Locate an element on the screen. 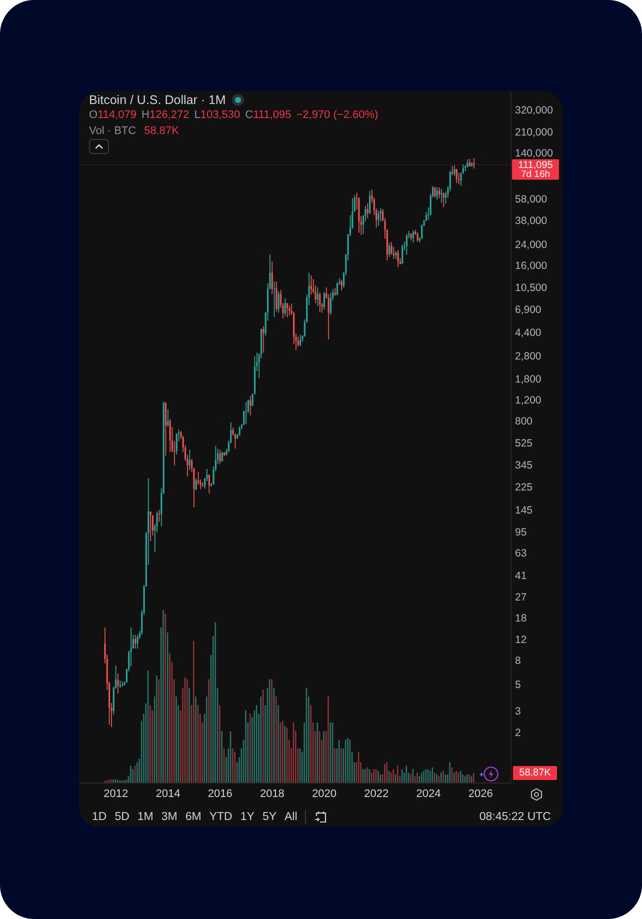  text: 5D is located at coordinates (122, 817).